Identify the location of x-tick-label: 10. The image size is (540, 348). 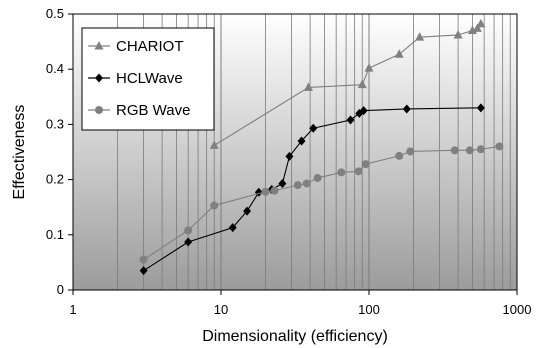
(221, 309).